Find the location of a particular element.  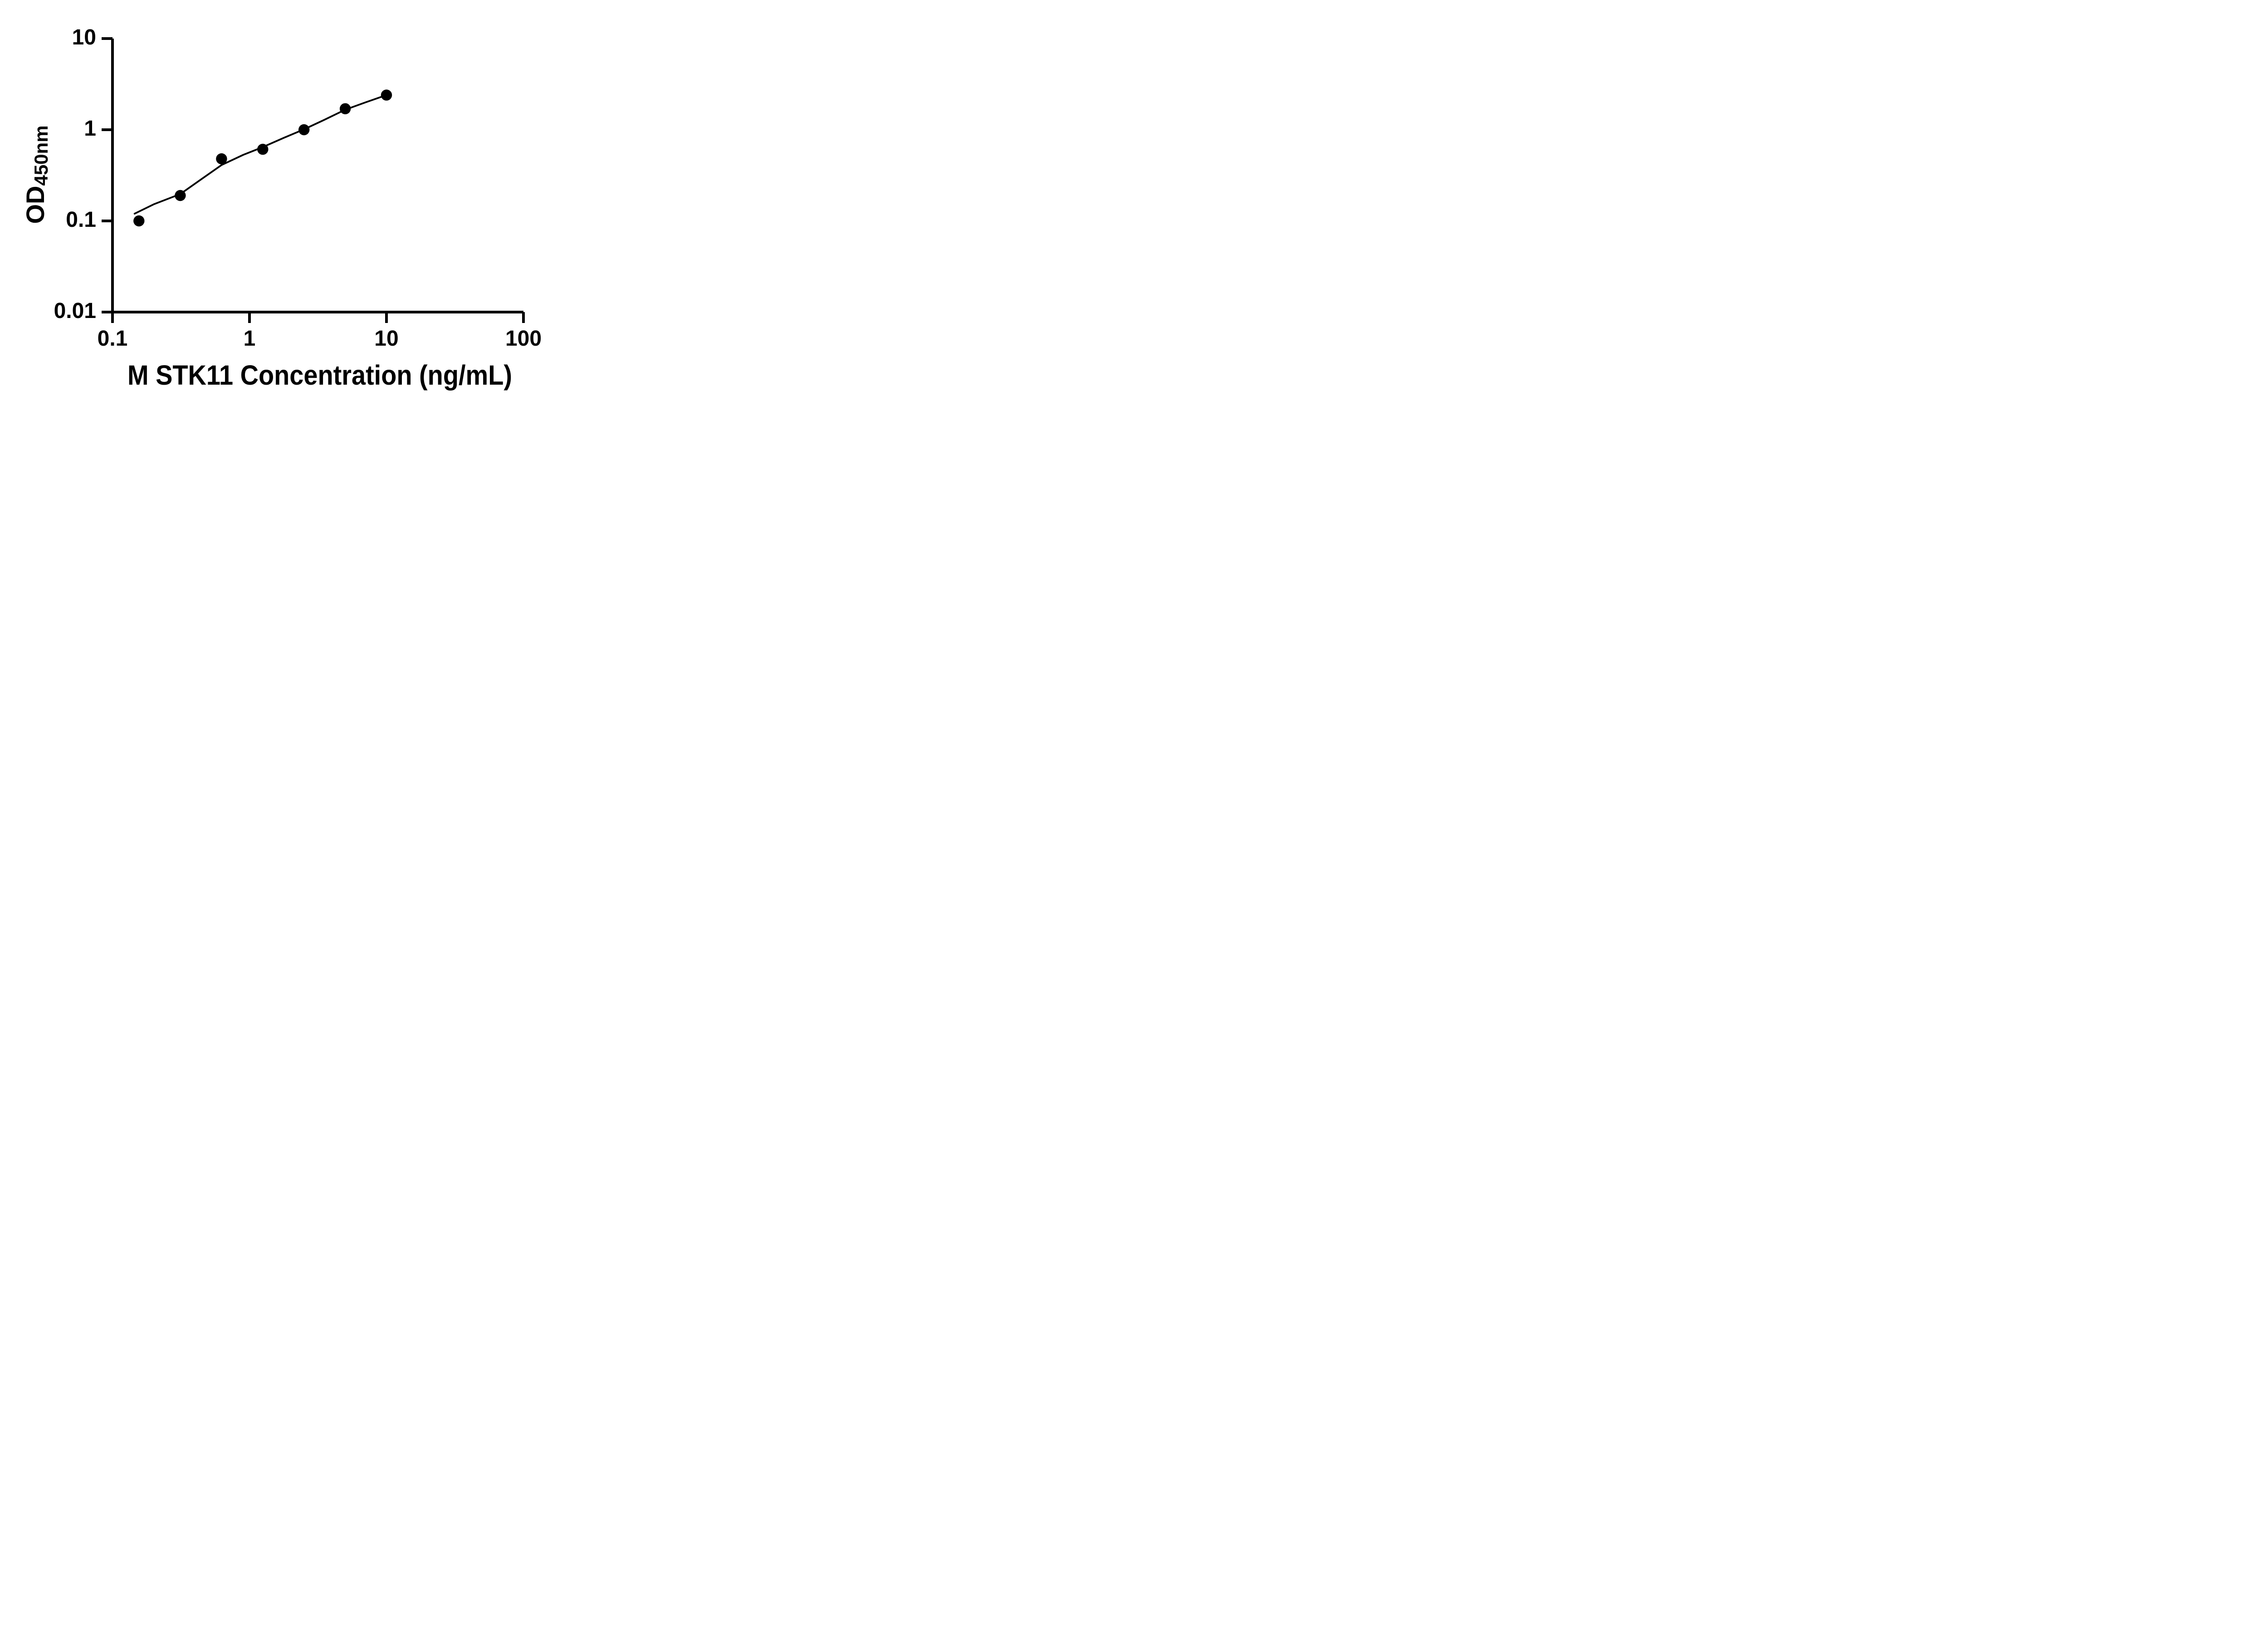

y-axis-title-subscript: 450nm is located at coordinates (41, 155).